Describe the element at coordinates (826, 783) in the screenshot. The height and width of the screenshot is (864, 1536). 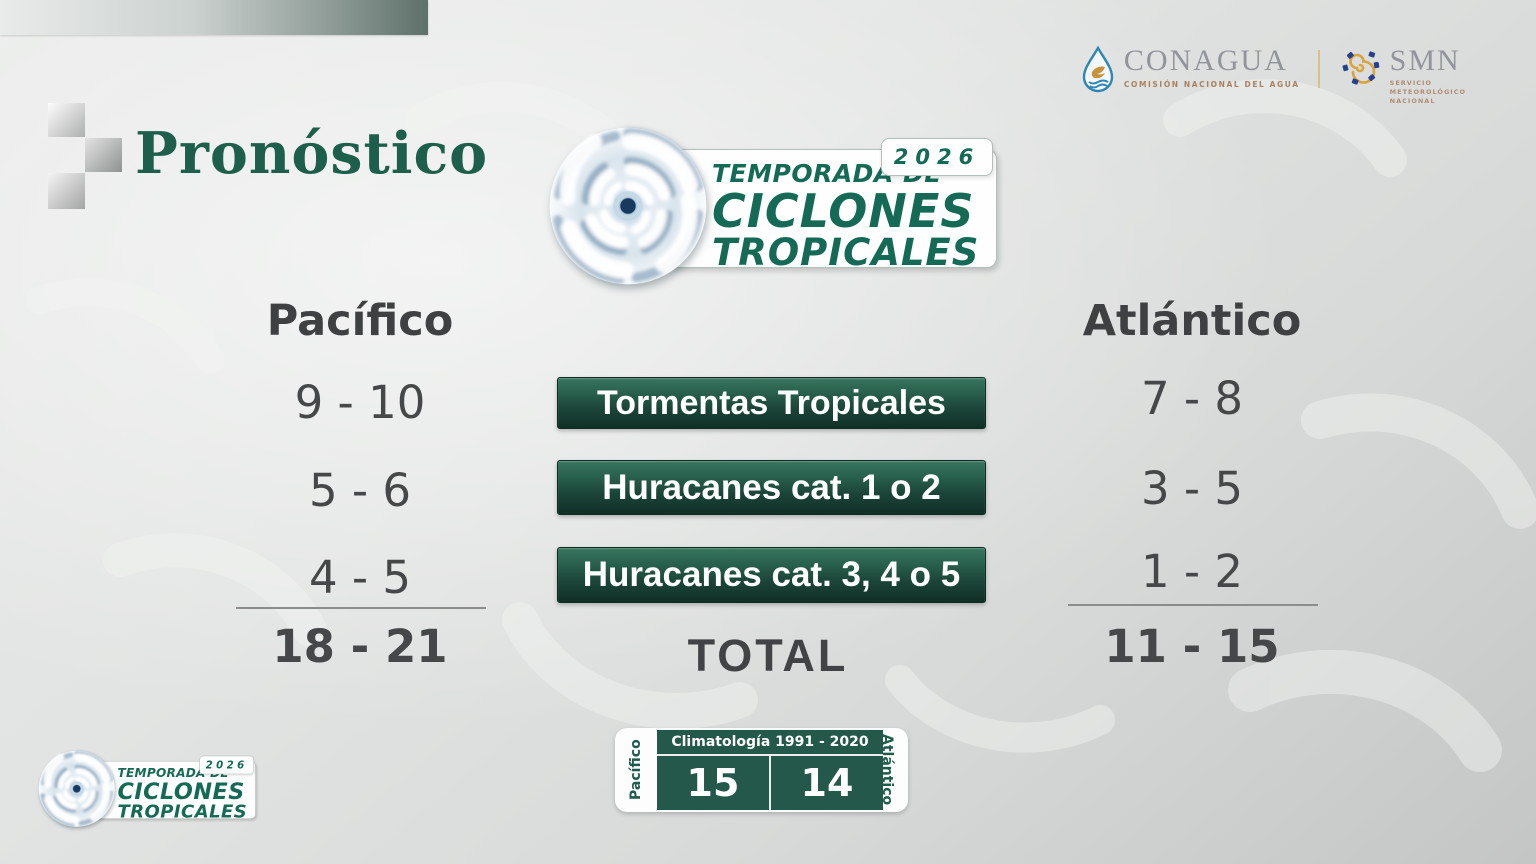
I see `climatology-atlantico-value: 14` at that location.